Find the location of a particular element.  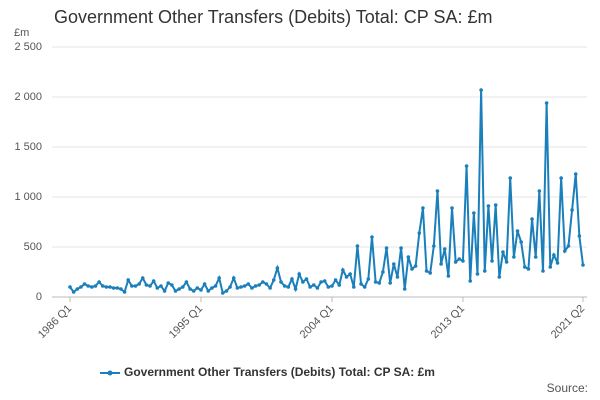

x-tick-label: 1995 Q1 is located at coordinates (186, 322).